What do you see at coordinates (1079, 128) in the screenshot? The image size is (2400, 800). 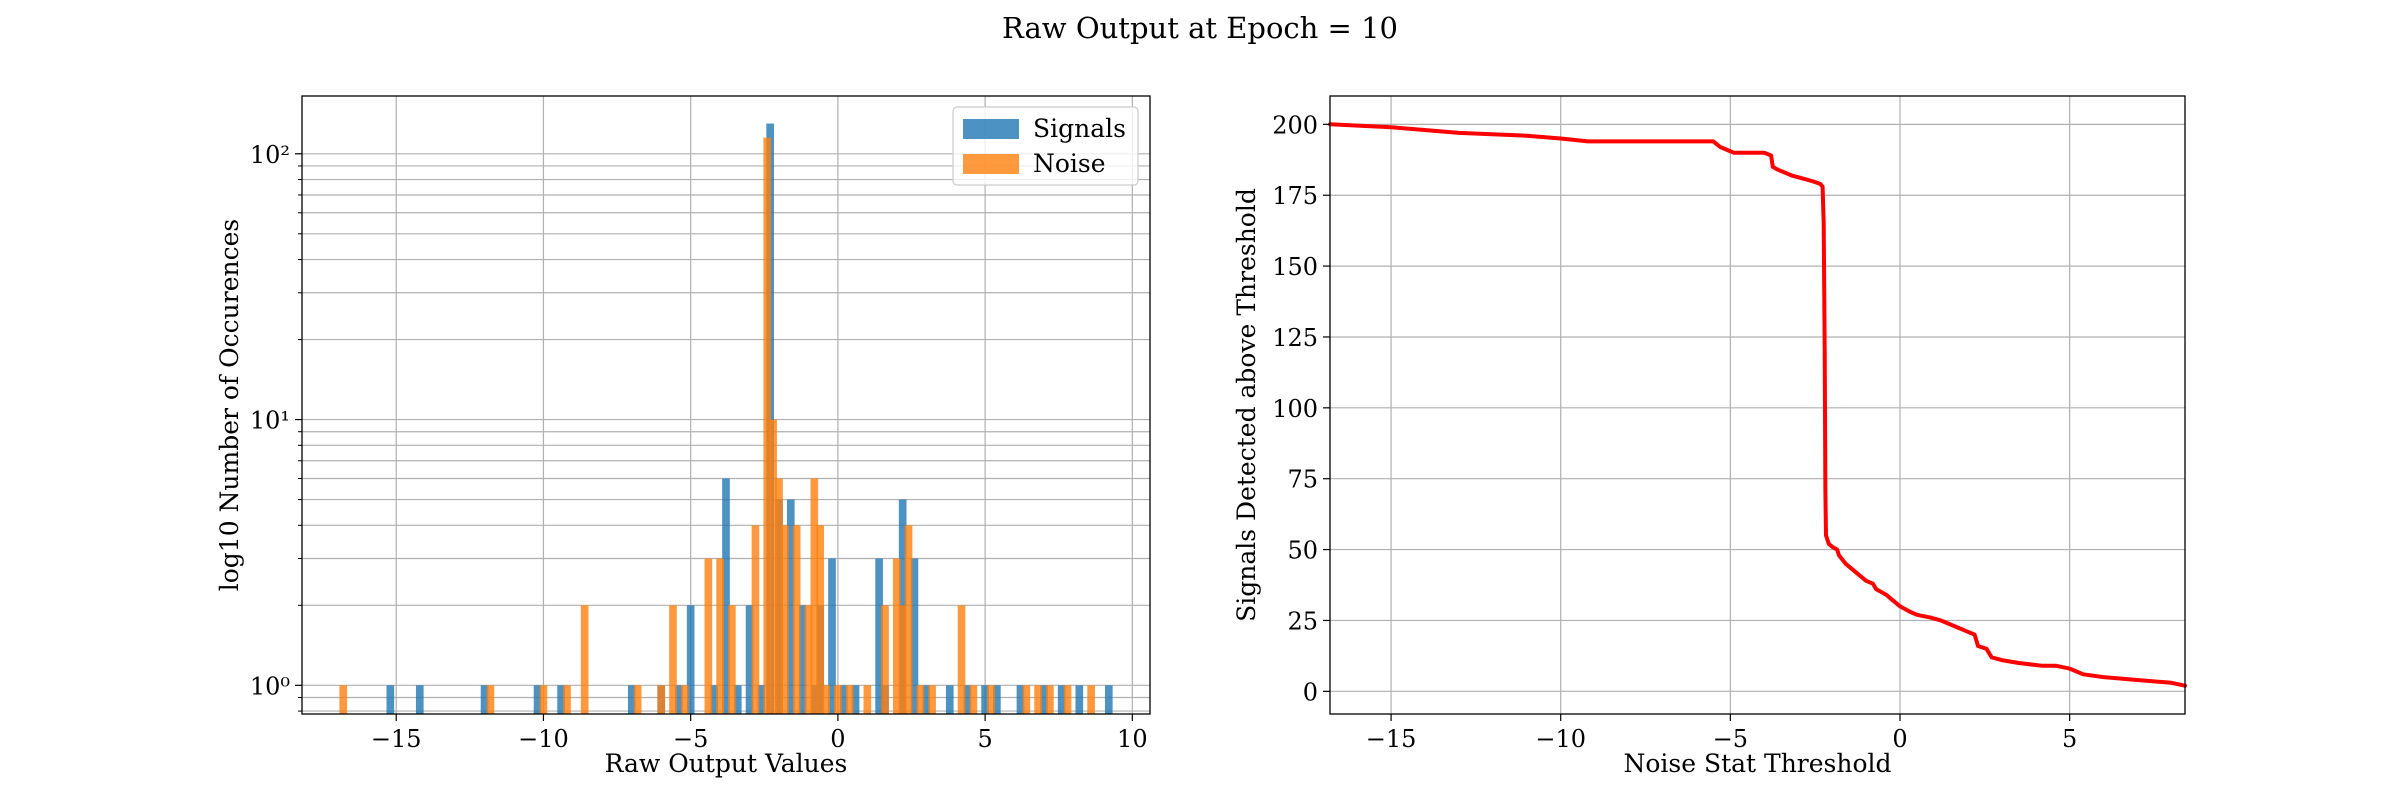 I see `legend-label-signals: Signals` at bounding box center [1079, 128].